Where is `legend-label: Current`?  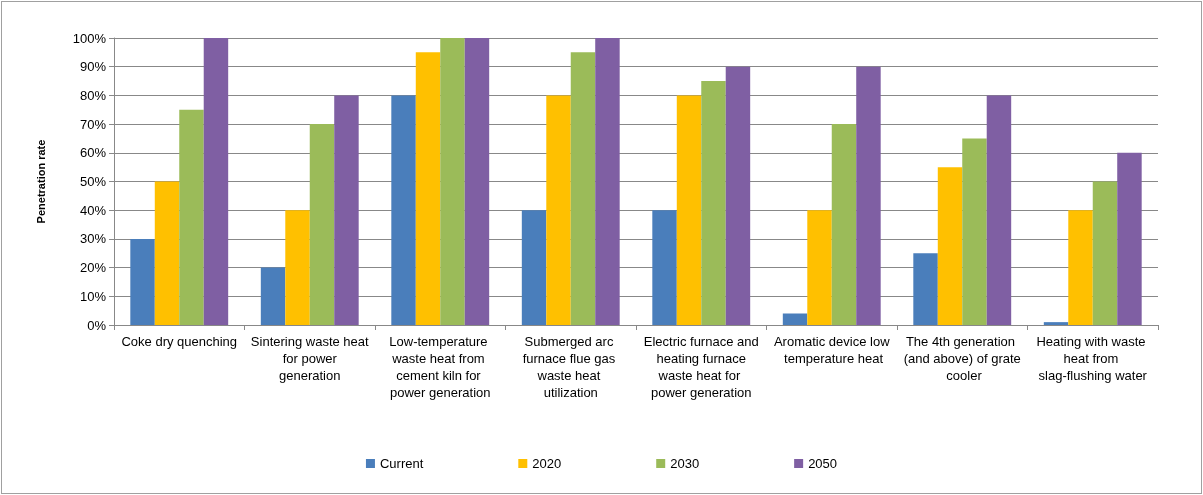 legend-label: Current is located at coordinates (401, 463).